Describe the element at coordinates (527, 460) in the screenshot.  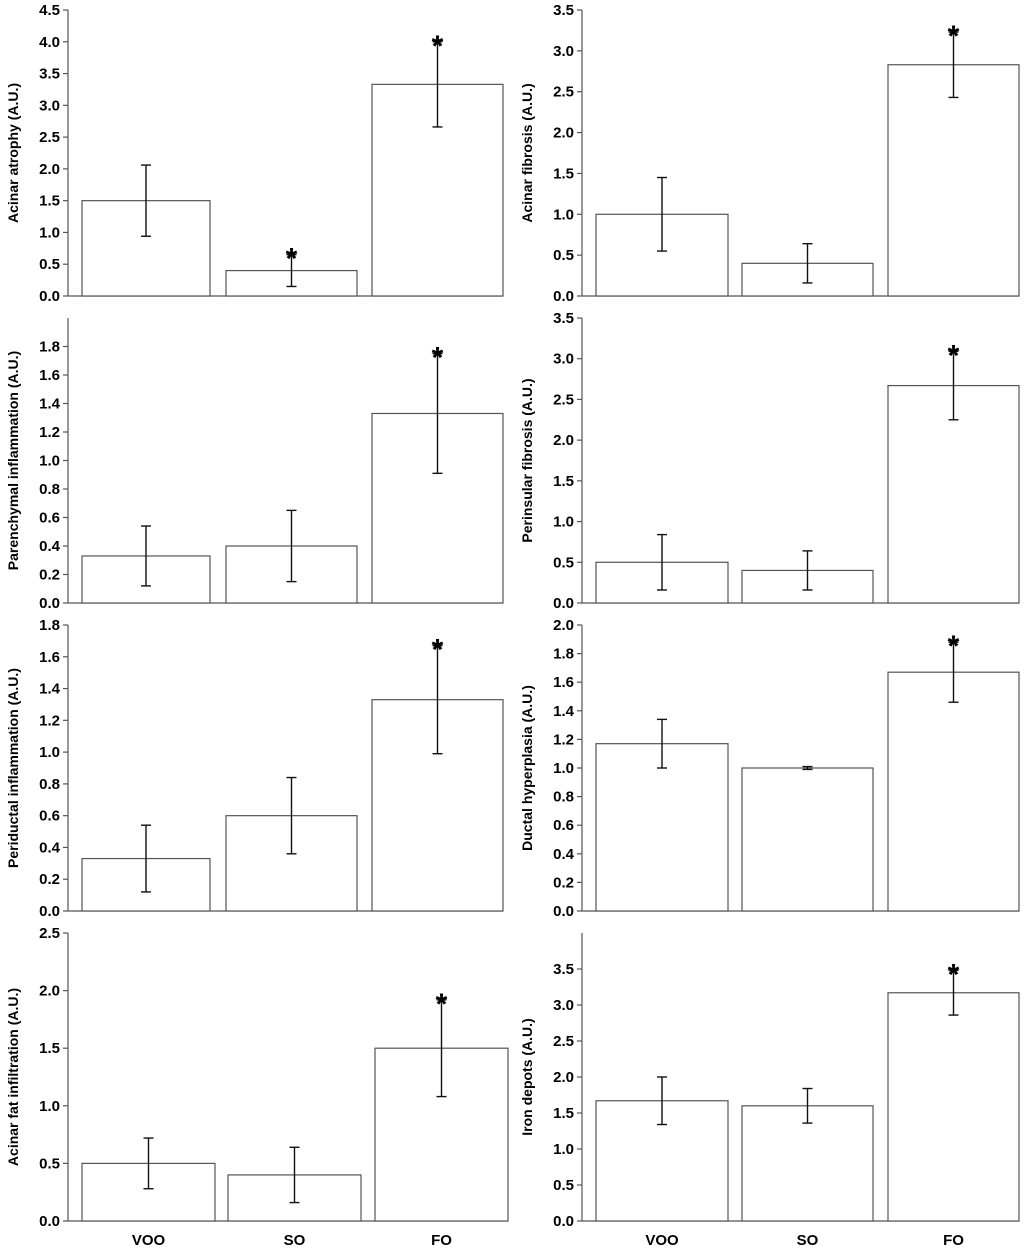
I see `y-axis-title: Perinsular fibrosis (A.U.)` at that location.